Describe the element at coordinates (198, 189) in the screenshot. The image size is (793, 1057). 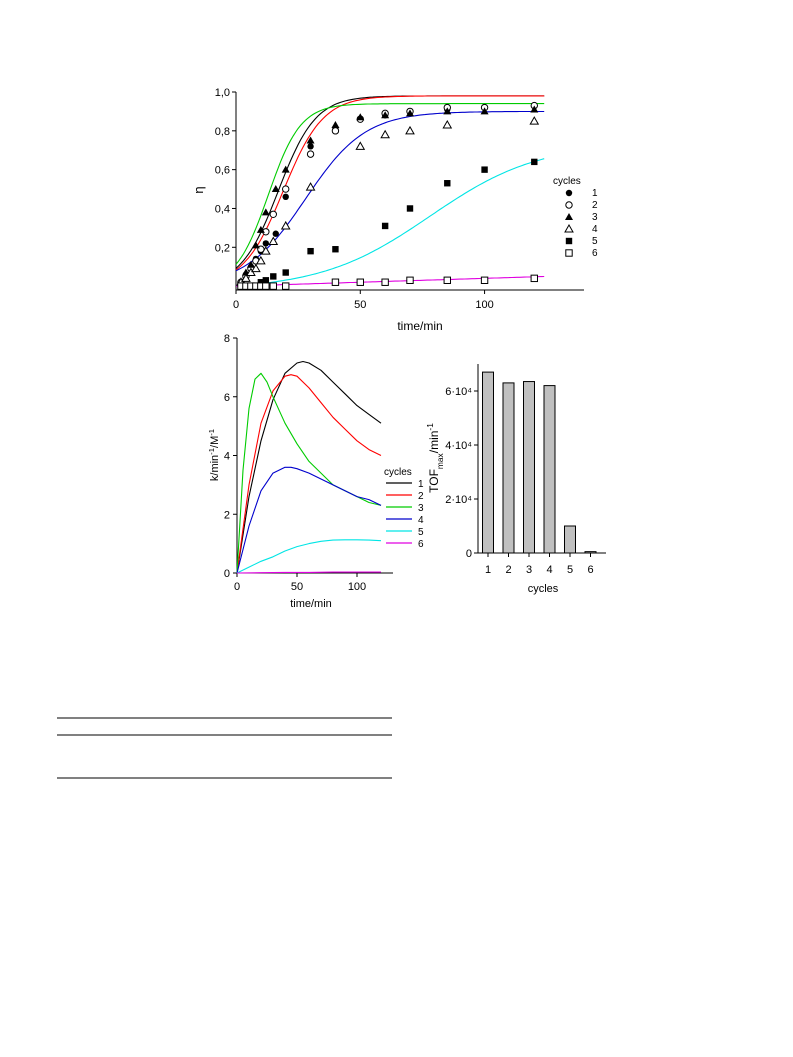
I see `y-axis-label: η` at that location.